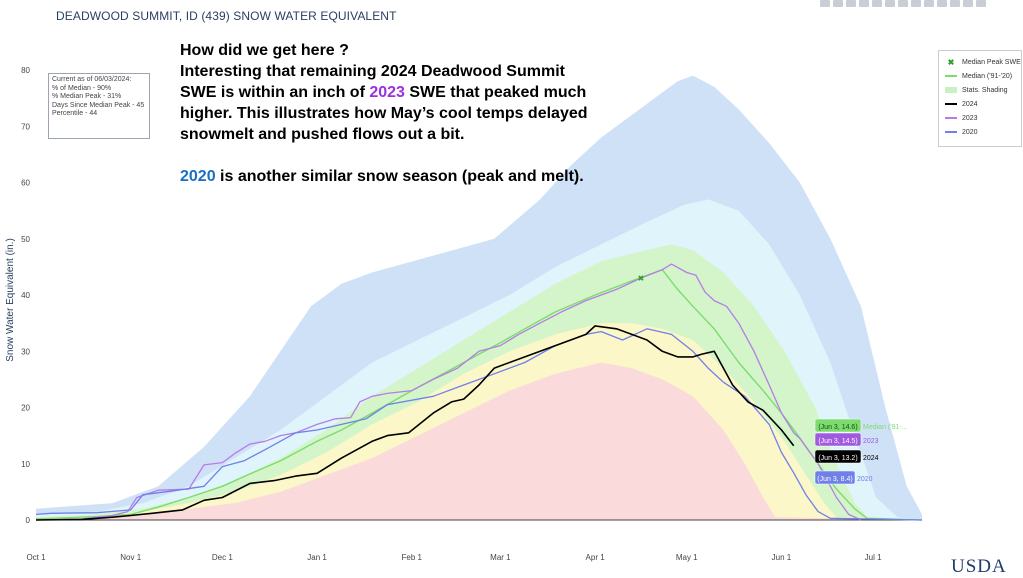  What do you see at coordinates (871, 441) in the screenshot?
I see `end-label-series: 2023` at bounding box center [871, 441].